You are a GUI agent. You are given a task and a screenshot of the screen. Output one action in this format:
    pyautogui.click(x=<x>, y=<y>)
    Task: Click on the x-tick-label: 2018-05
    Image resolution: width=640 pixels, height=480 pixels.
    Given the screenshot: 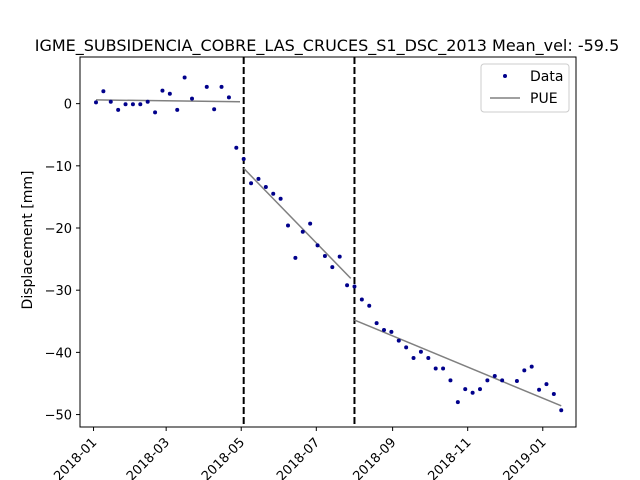 What is the action you would take?
    pyautogui.click(x=223, y=457)
    